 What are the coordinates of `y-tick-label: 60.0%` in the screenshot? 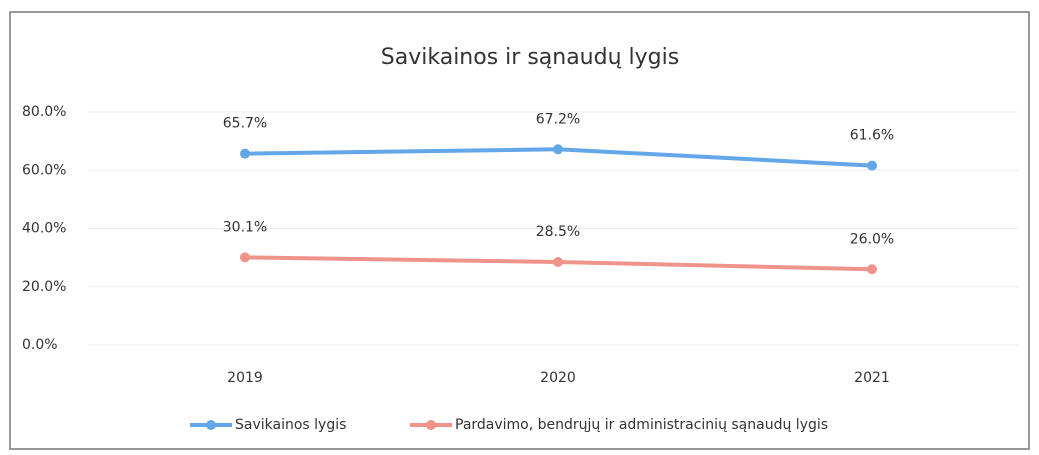 It's located at (44, 170).